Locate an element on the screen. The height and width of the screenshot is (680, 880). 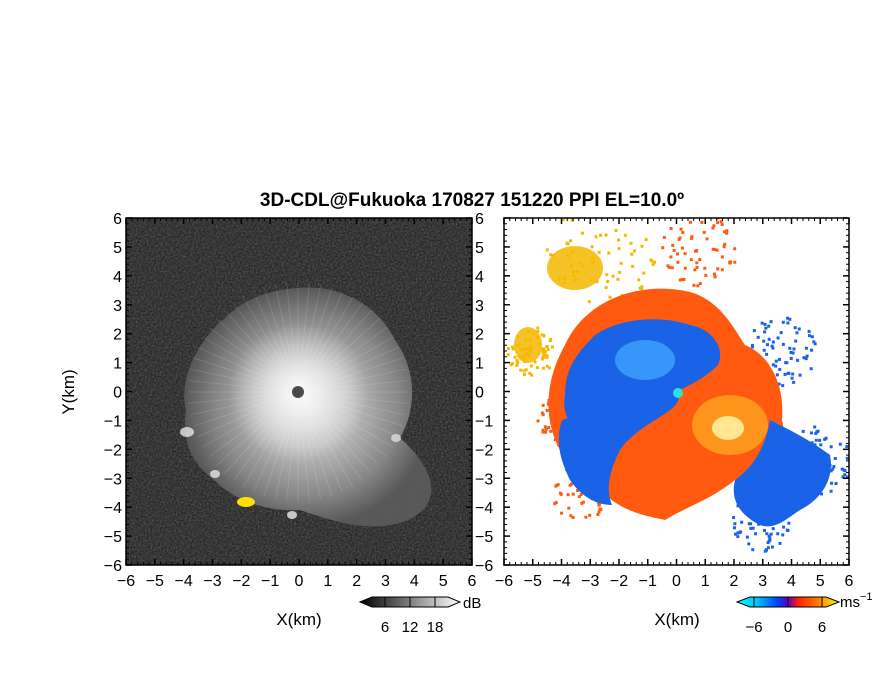
reflectivity-y-label: Y(km) is located at coordinates (68, 391).